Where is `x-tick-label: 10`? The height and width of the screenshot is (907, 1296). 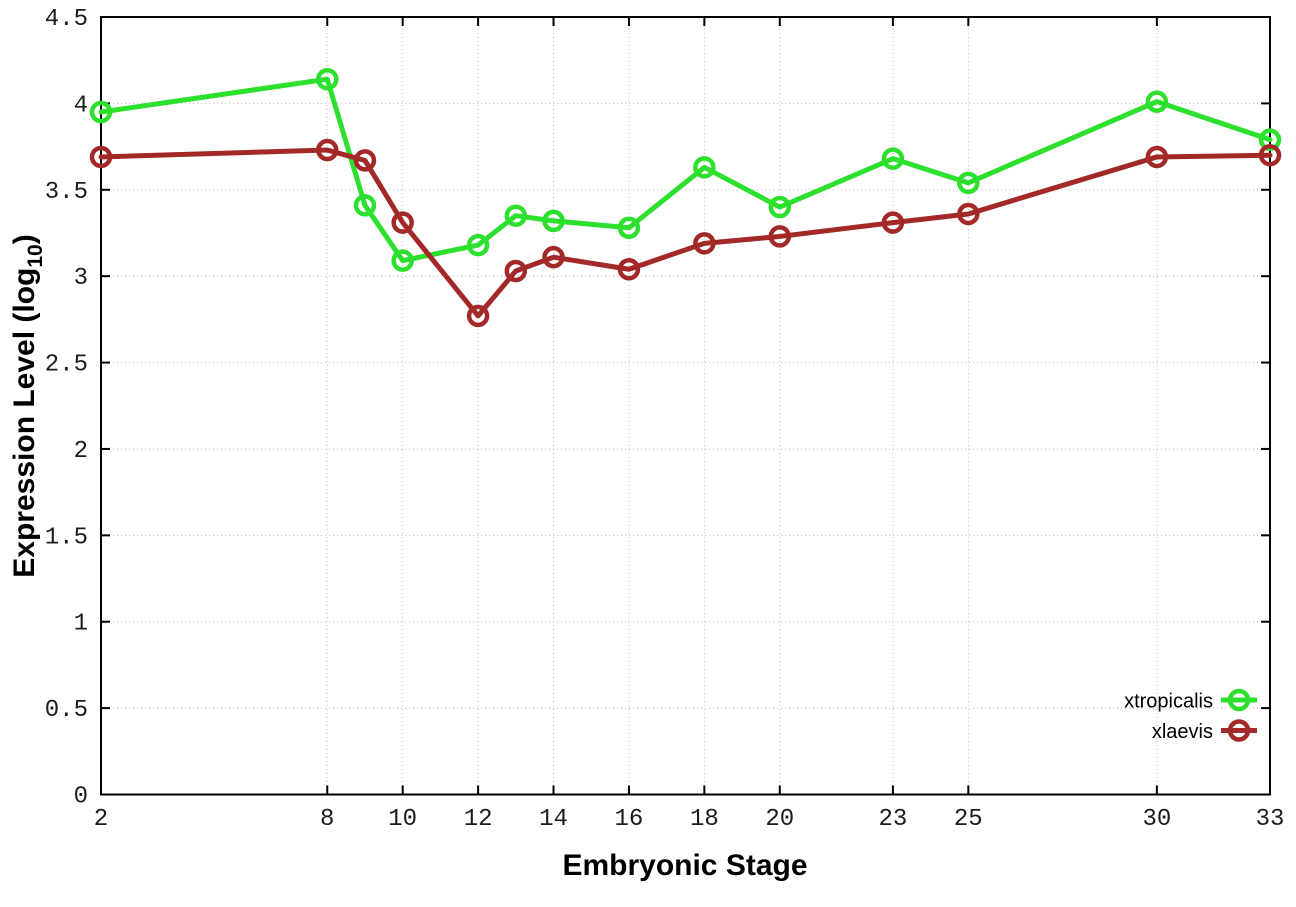
x-tick-label: 10 is located at coordinates (402, 819).